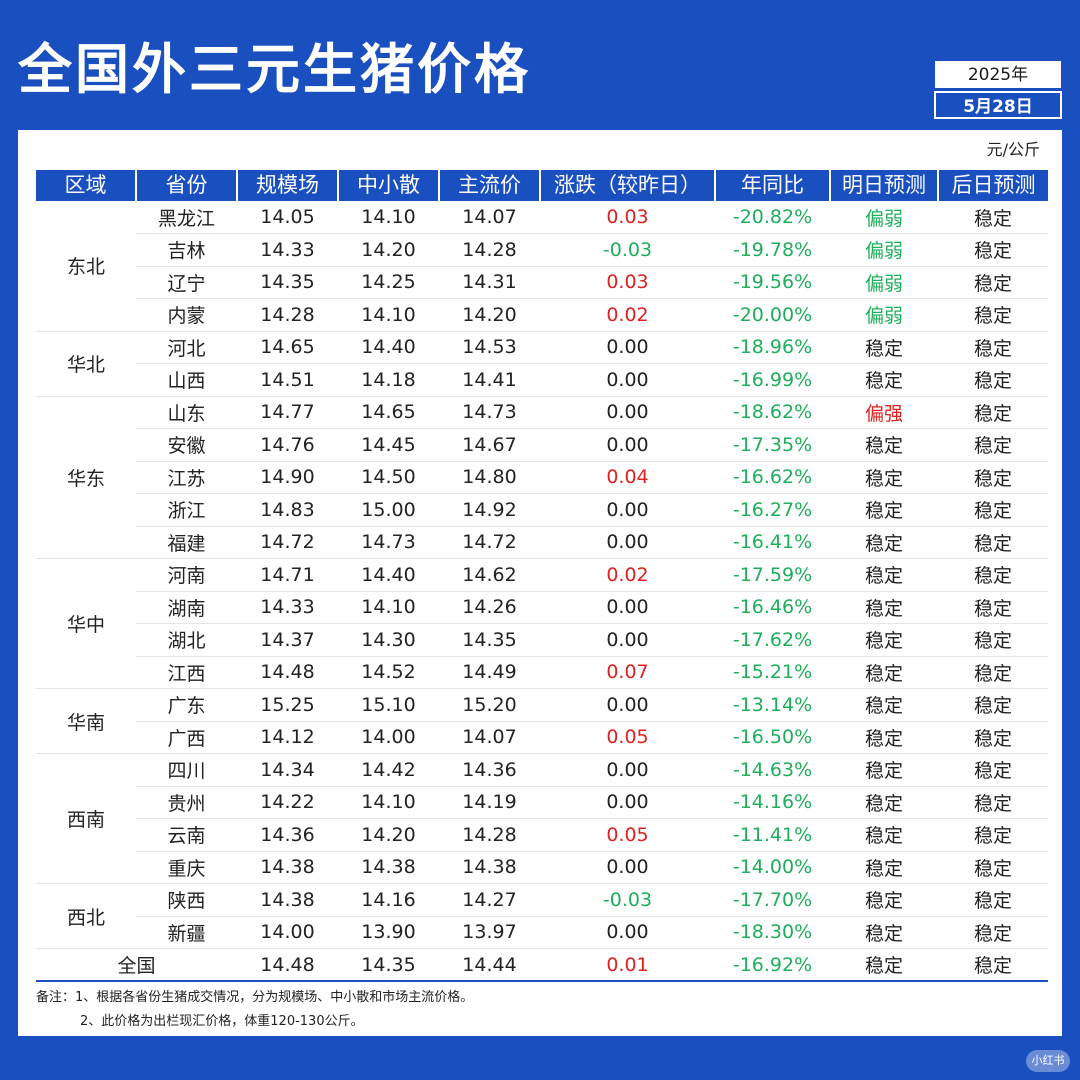 The height and width of the screenshot is (1080, 1080). I want to click on change-cell: 0.01, so click(627, 965).